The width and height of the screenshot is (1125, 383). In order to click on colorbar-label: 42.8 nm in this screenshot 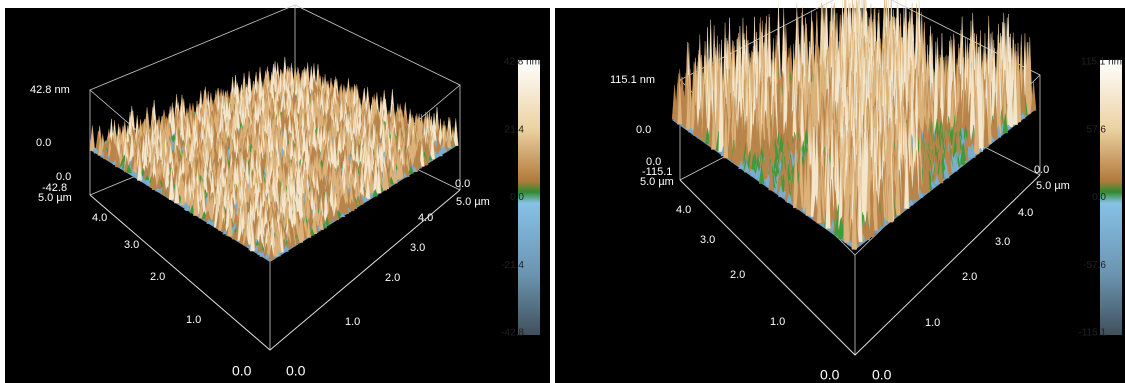, I will do `click(522, 62)`.